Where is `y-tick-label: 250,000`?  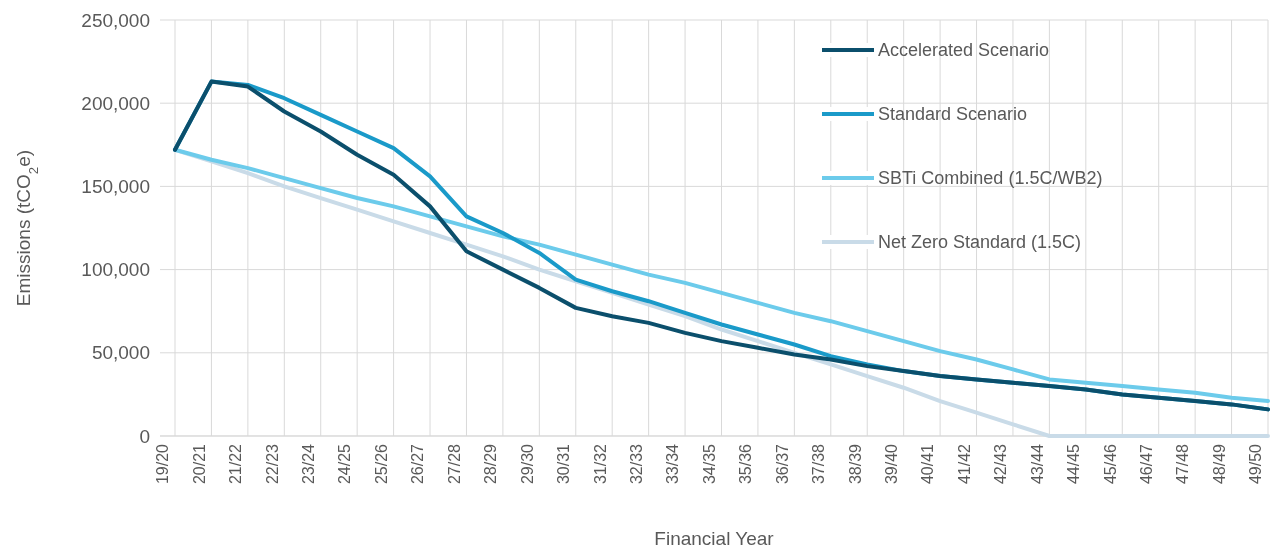 y-tick-label: 250,000 is located at coordinates (115, 20).